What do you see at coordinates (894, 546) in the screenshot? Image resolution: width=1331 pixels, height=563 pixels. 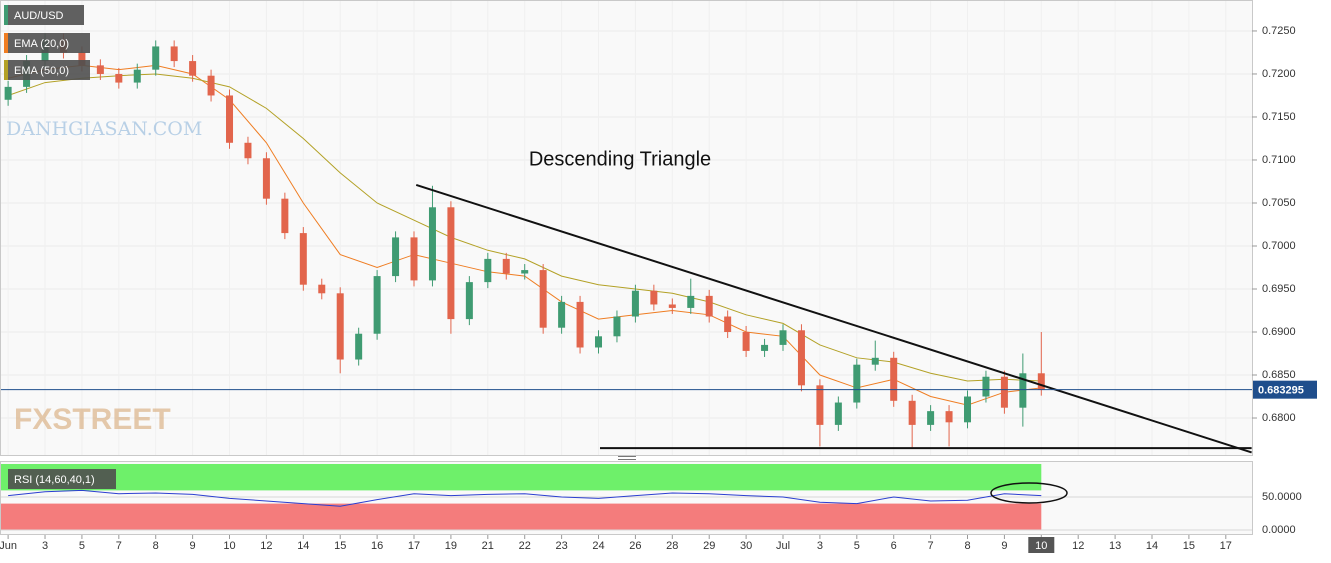 I see `x-tick-label: 6` at bounding box center [894, 546].